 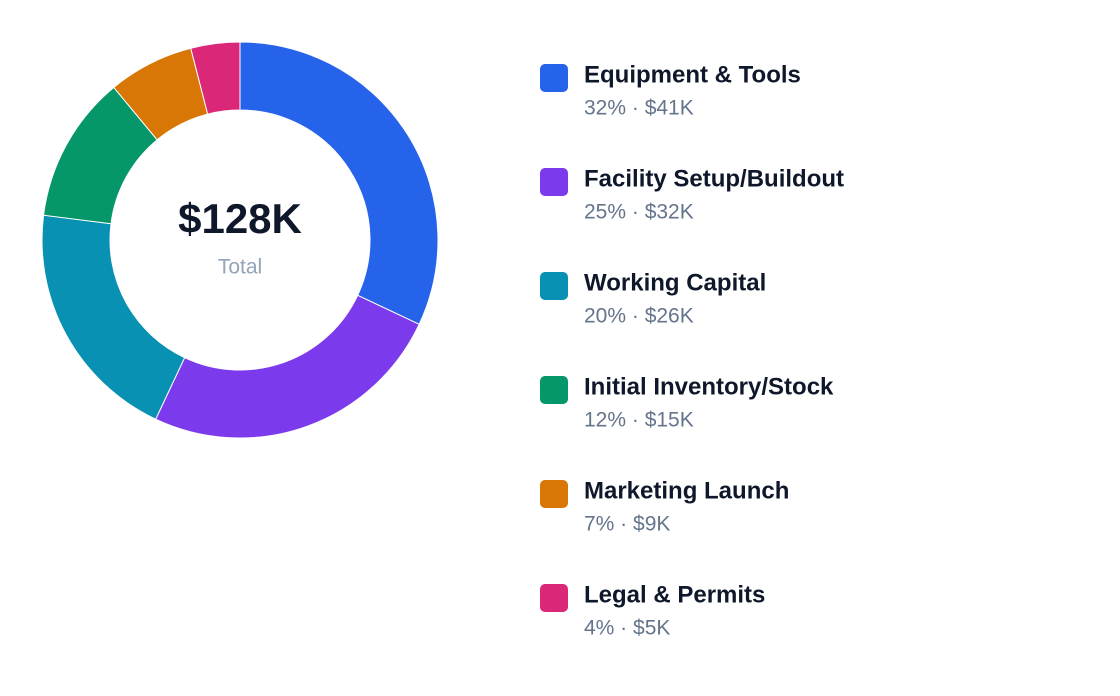 I want to click on legend-label: Legal & Permits, so click(x=674, y=594).